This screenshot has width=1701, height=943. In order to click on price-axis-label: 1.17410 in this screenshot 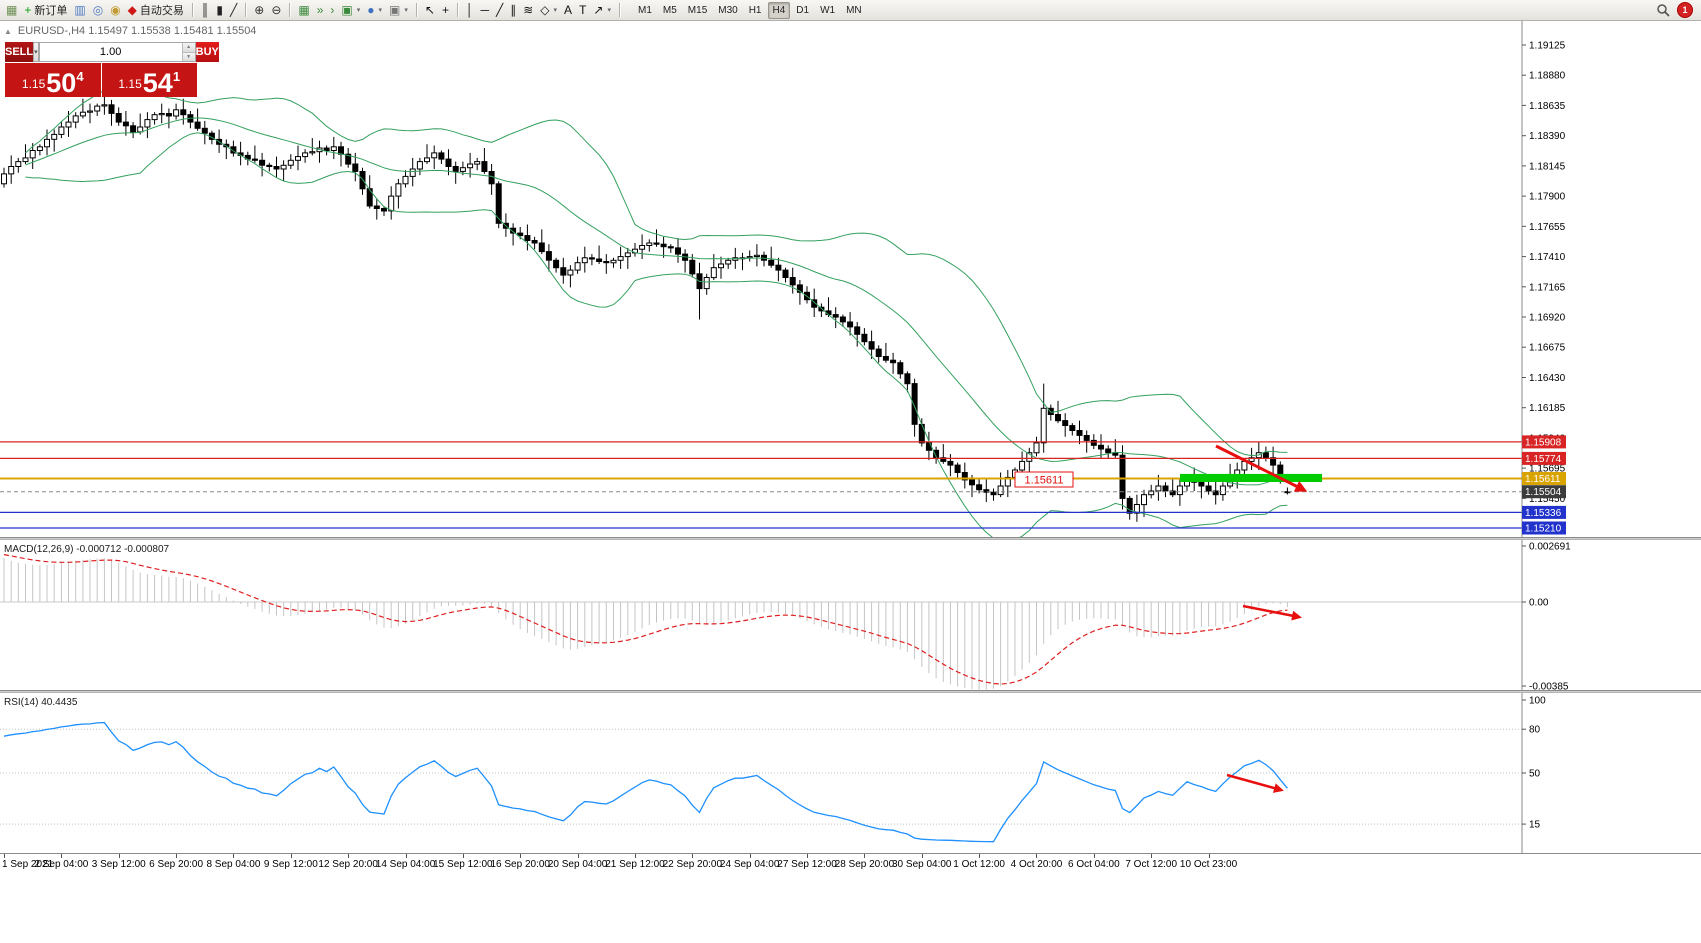, I will do `click(1547, 257)`.